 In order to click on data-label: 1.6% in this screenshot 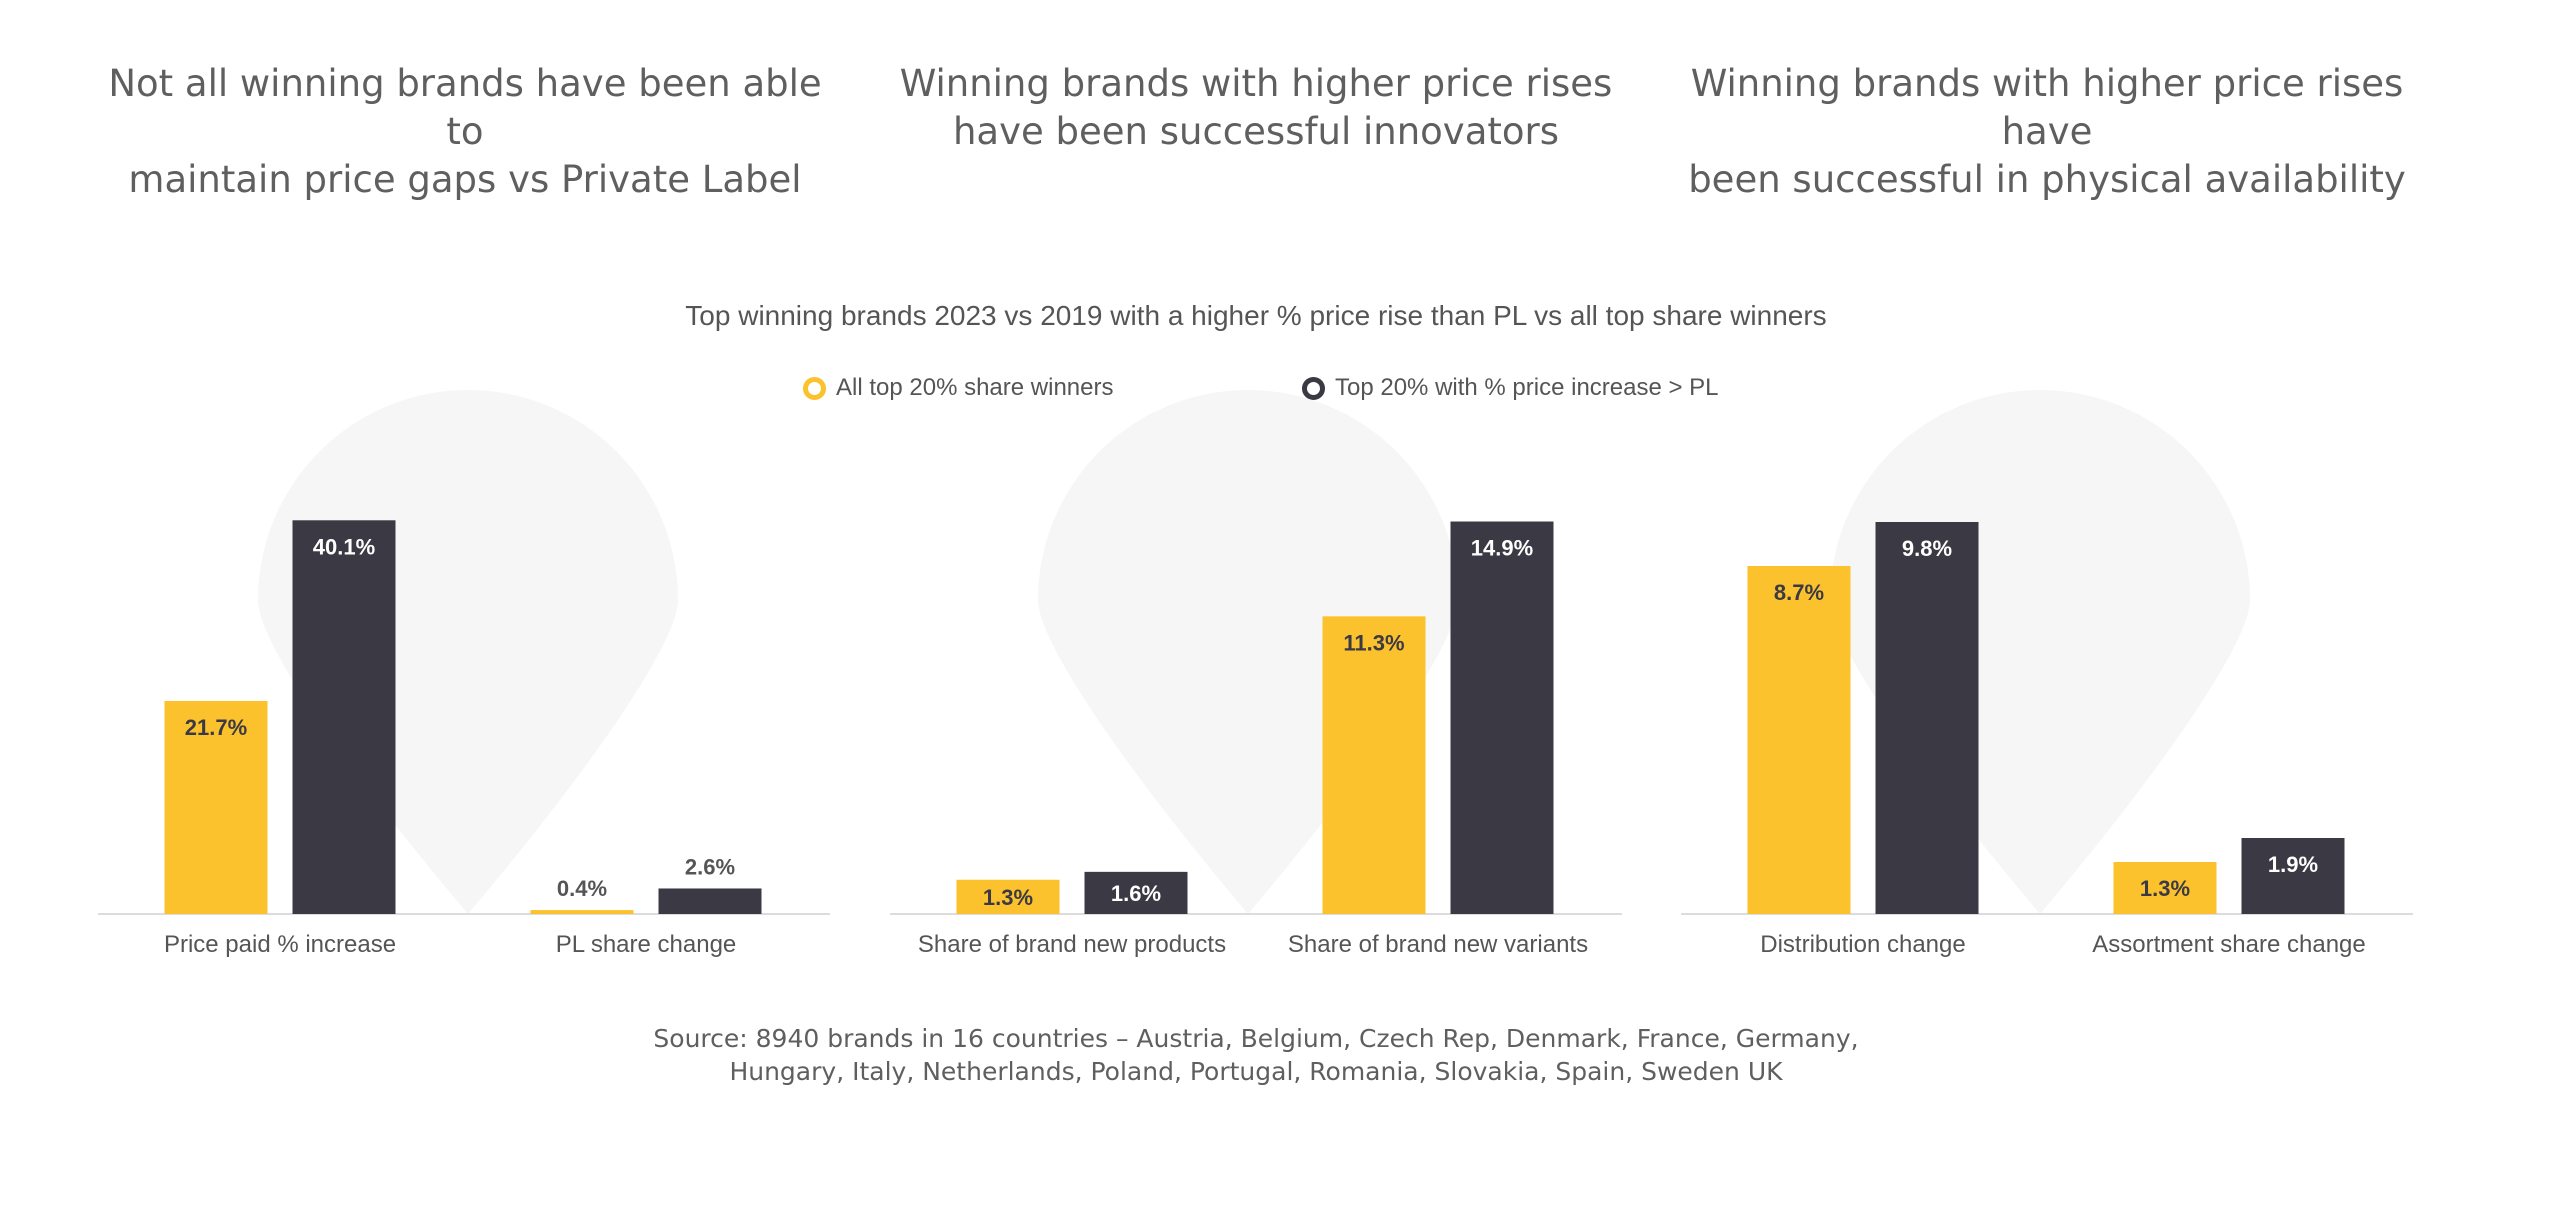, I will do `click(1136, 893)`.